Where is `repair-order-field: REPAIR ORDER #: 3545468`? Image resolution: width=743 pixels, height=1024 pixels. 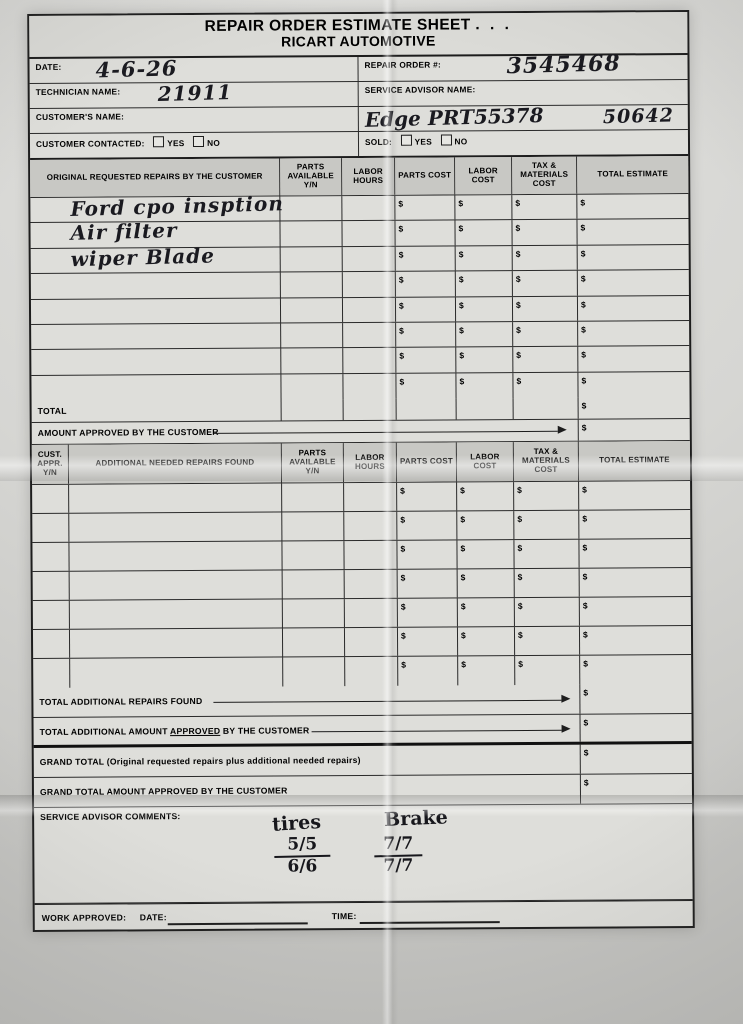 repair-order-field: REPAIR ORDER #: 3545468 is located at coordinates (522, 65).